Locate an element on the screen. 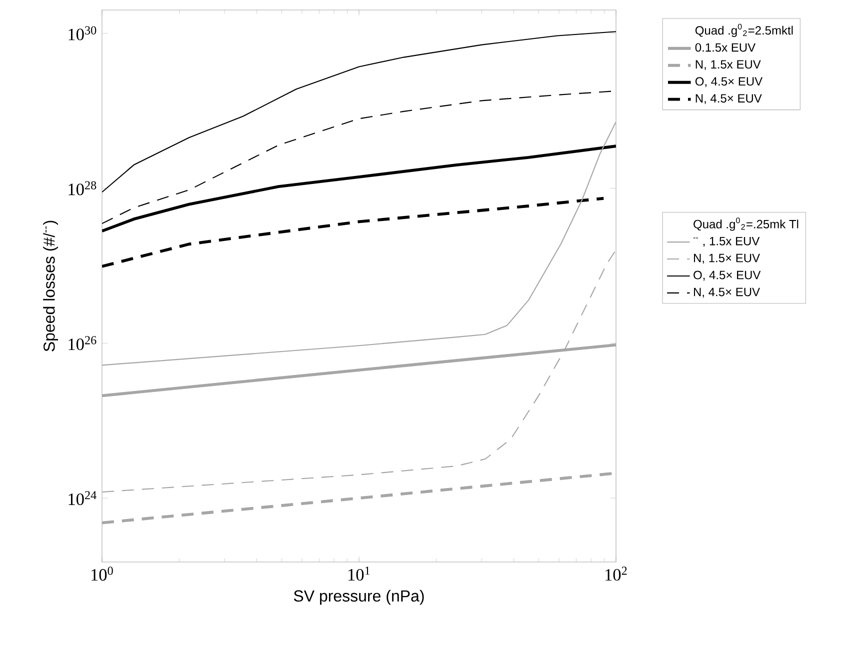  x-tick-label: 10$^{1}$ is located at coordinates (359, 573).